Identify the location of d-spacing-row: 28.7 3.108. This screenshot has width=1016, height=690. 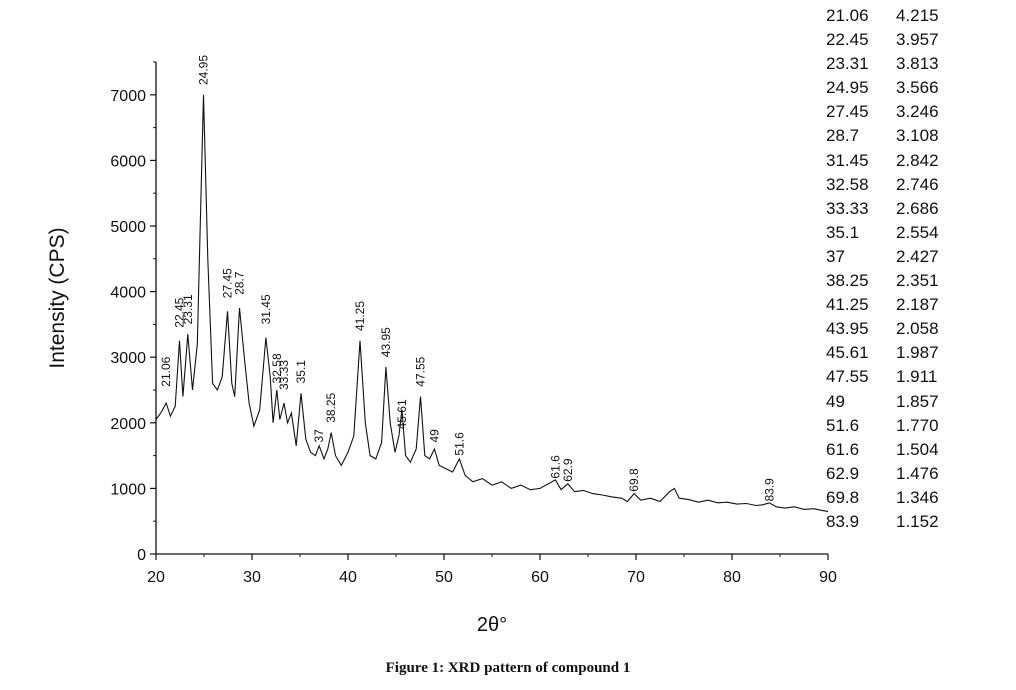
(882, 136).